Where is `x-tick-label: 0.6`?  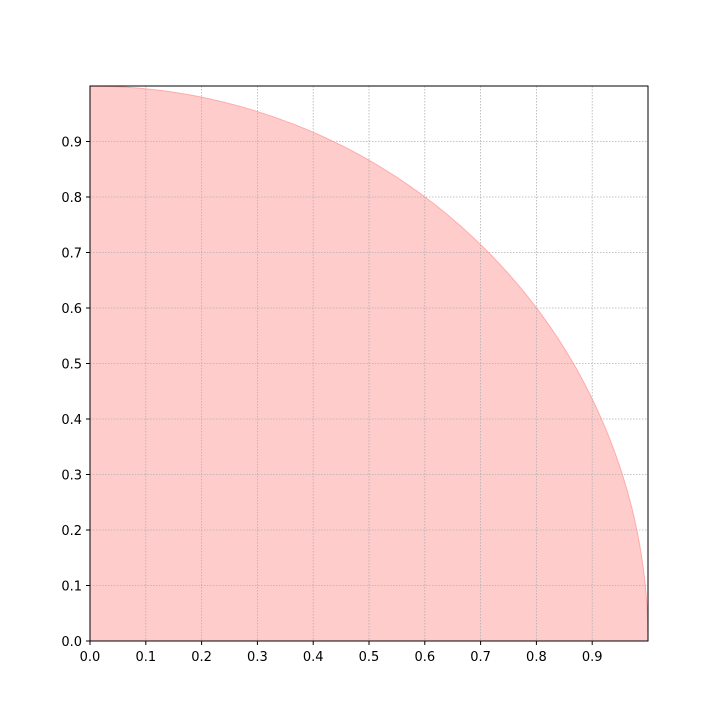
x-tick-label: 0.6 is located at coordinates (424, 657).